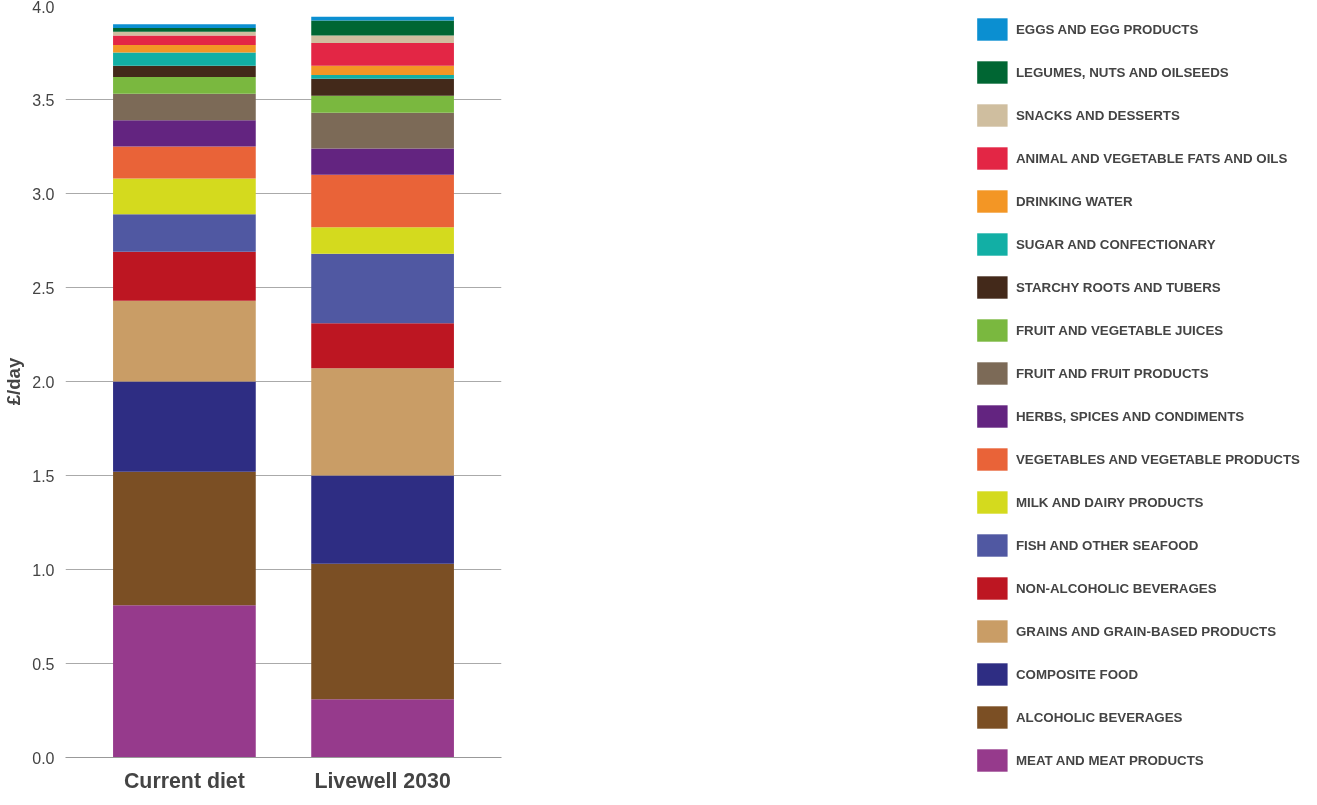 The width and height of the screenshot is (1317, 805). What do you see at coordinates (1099, 717) in the screenshot?
I see `legend-label: ALCOHOLIC BEVERAGES` at bounding box center [1099, 717].